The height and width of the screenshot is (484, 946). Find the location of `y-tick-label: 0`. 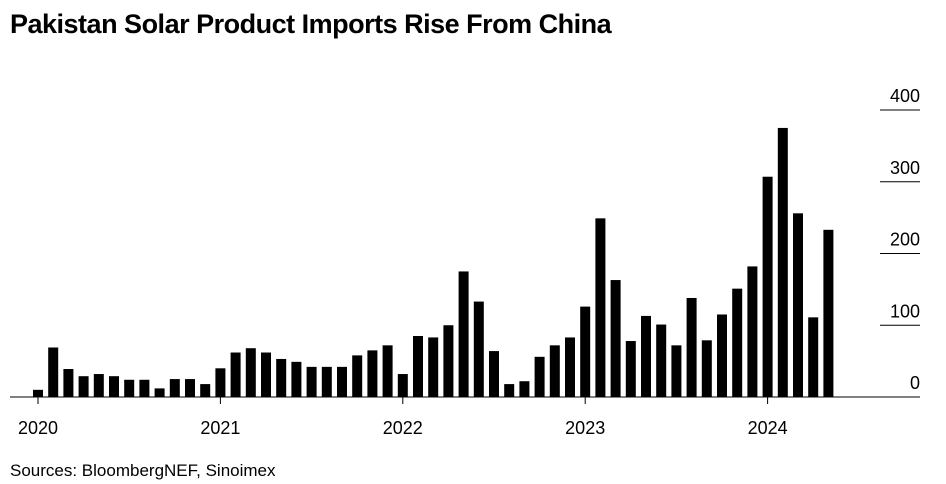

y-tick-label: 0 is located at coordinates (915, 383).